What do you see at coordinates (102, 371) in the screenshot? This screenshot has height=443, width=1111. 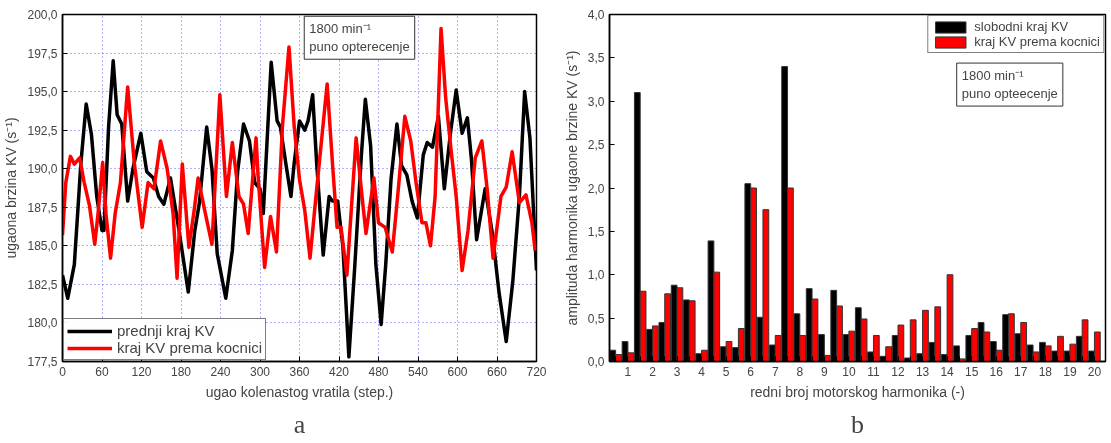 I see `x-tick-label: 60` at bounding box center [102, 371].